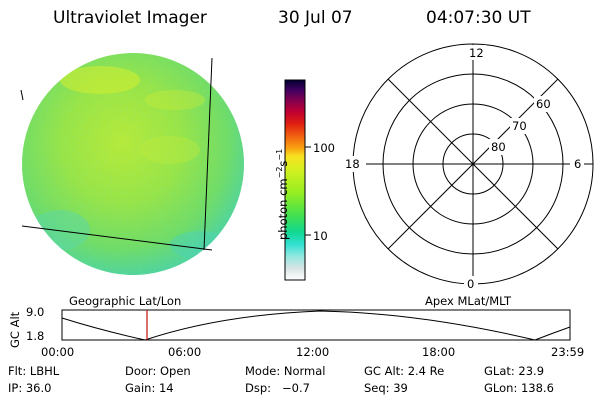 The height and width of the screenshot is (400, 600). What do you see at coordinates (130, 18) in the screenshot?
I see `instrument-title: Ultraviolet Imager` at bounding box center [130, 18].